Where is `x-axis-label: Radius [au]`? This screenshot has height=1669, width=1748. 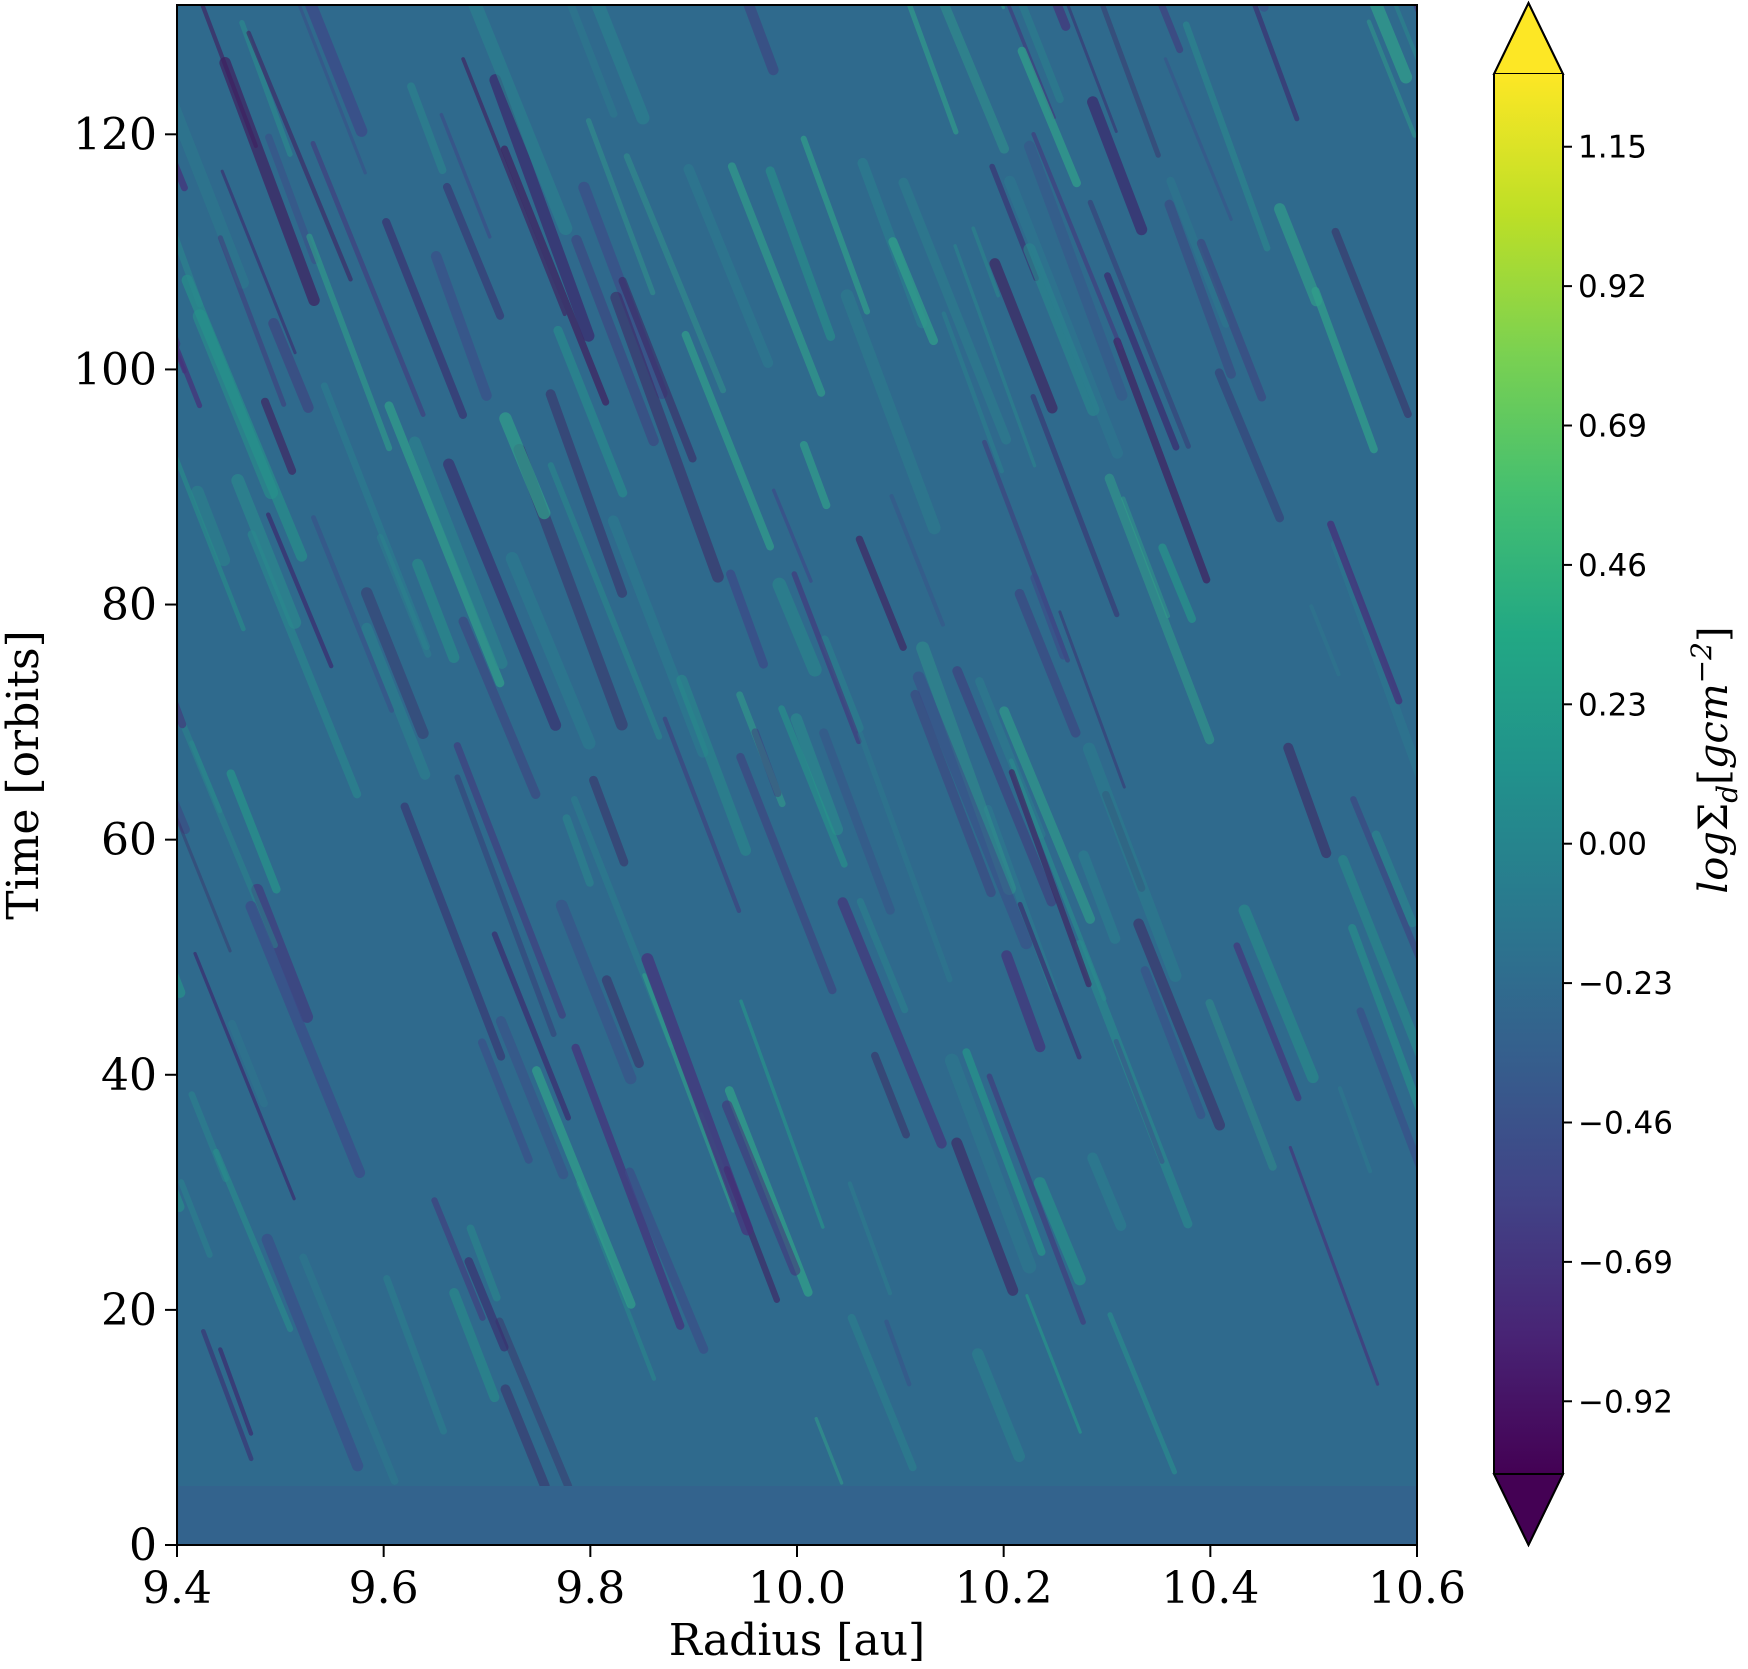 x-axis-label: Radius [au] is located at coordinates (797, 1640).